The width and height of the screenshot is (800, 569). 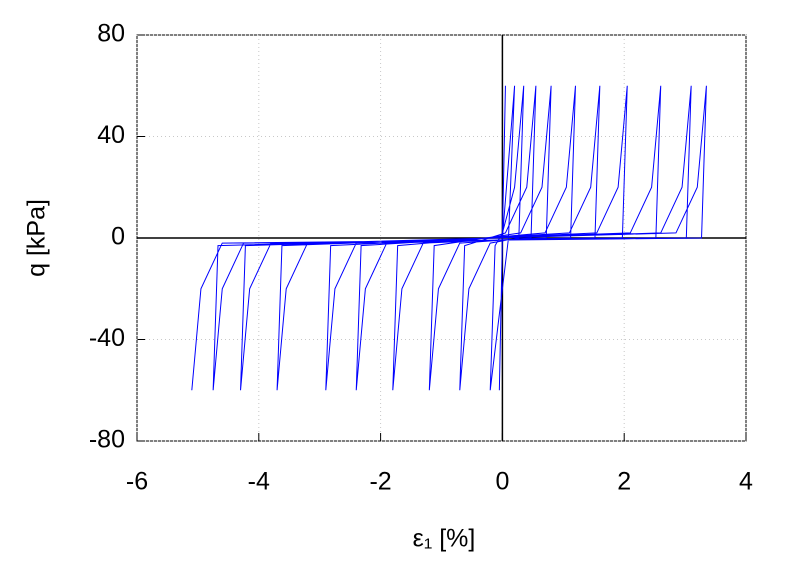 I want to click on x-tick-label: 4, so click(x=746, y=482).